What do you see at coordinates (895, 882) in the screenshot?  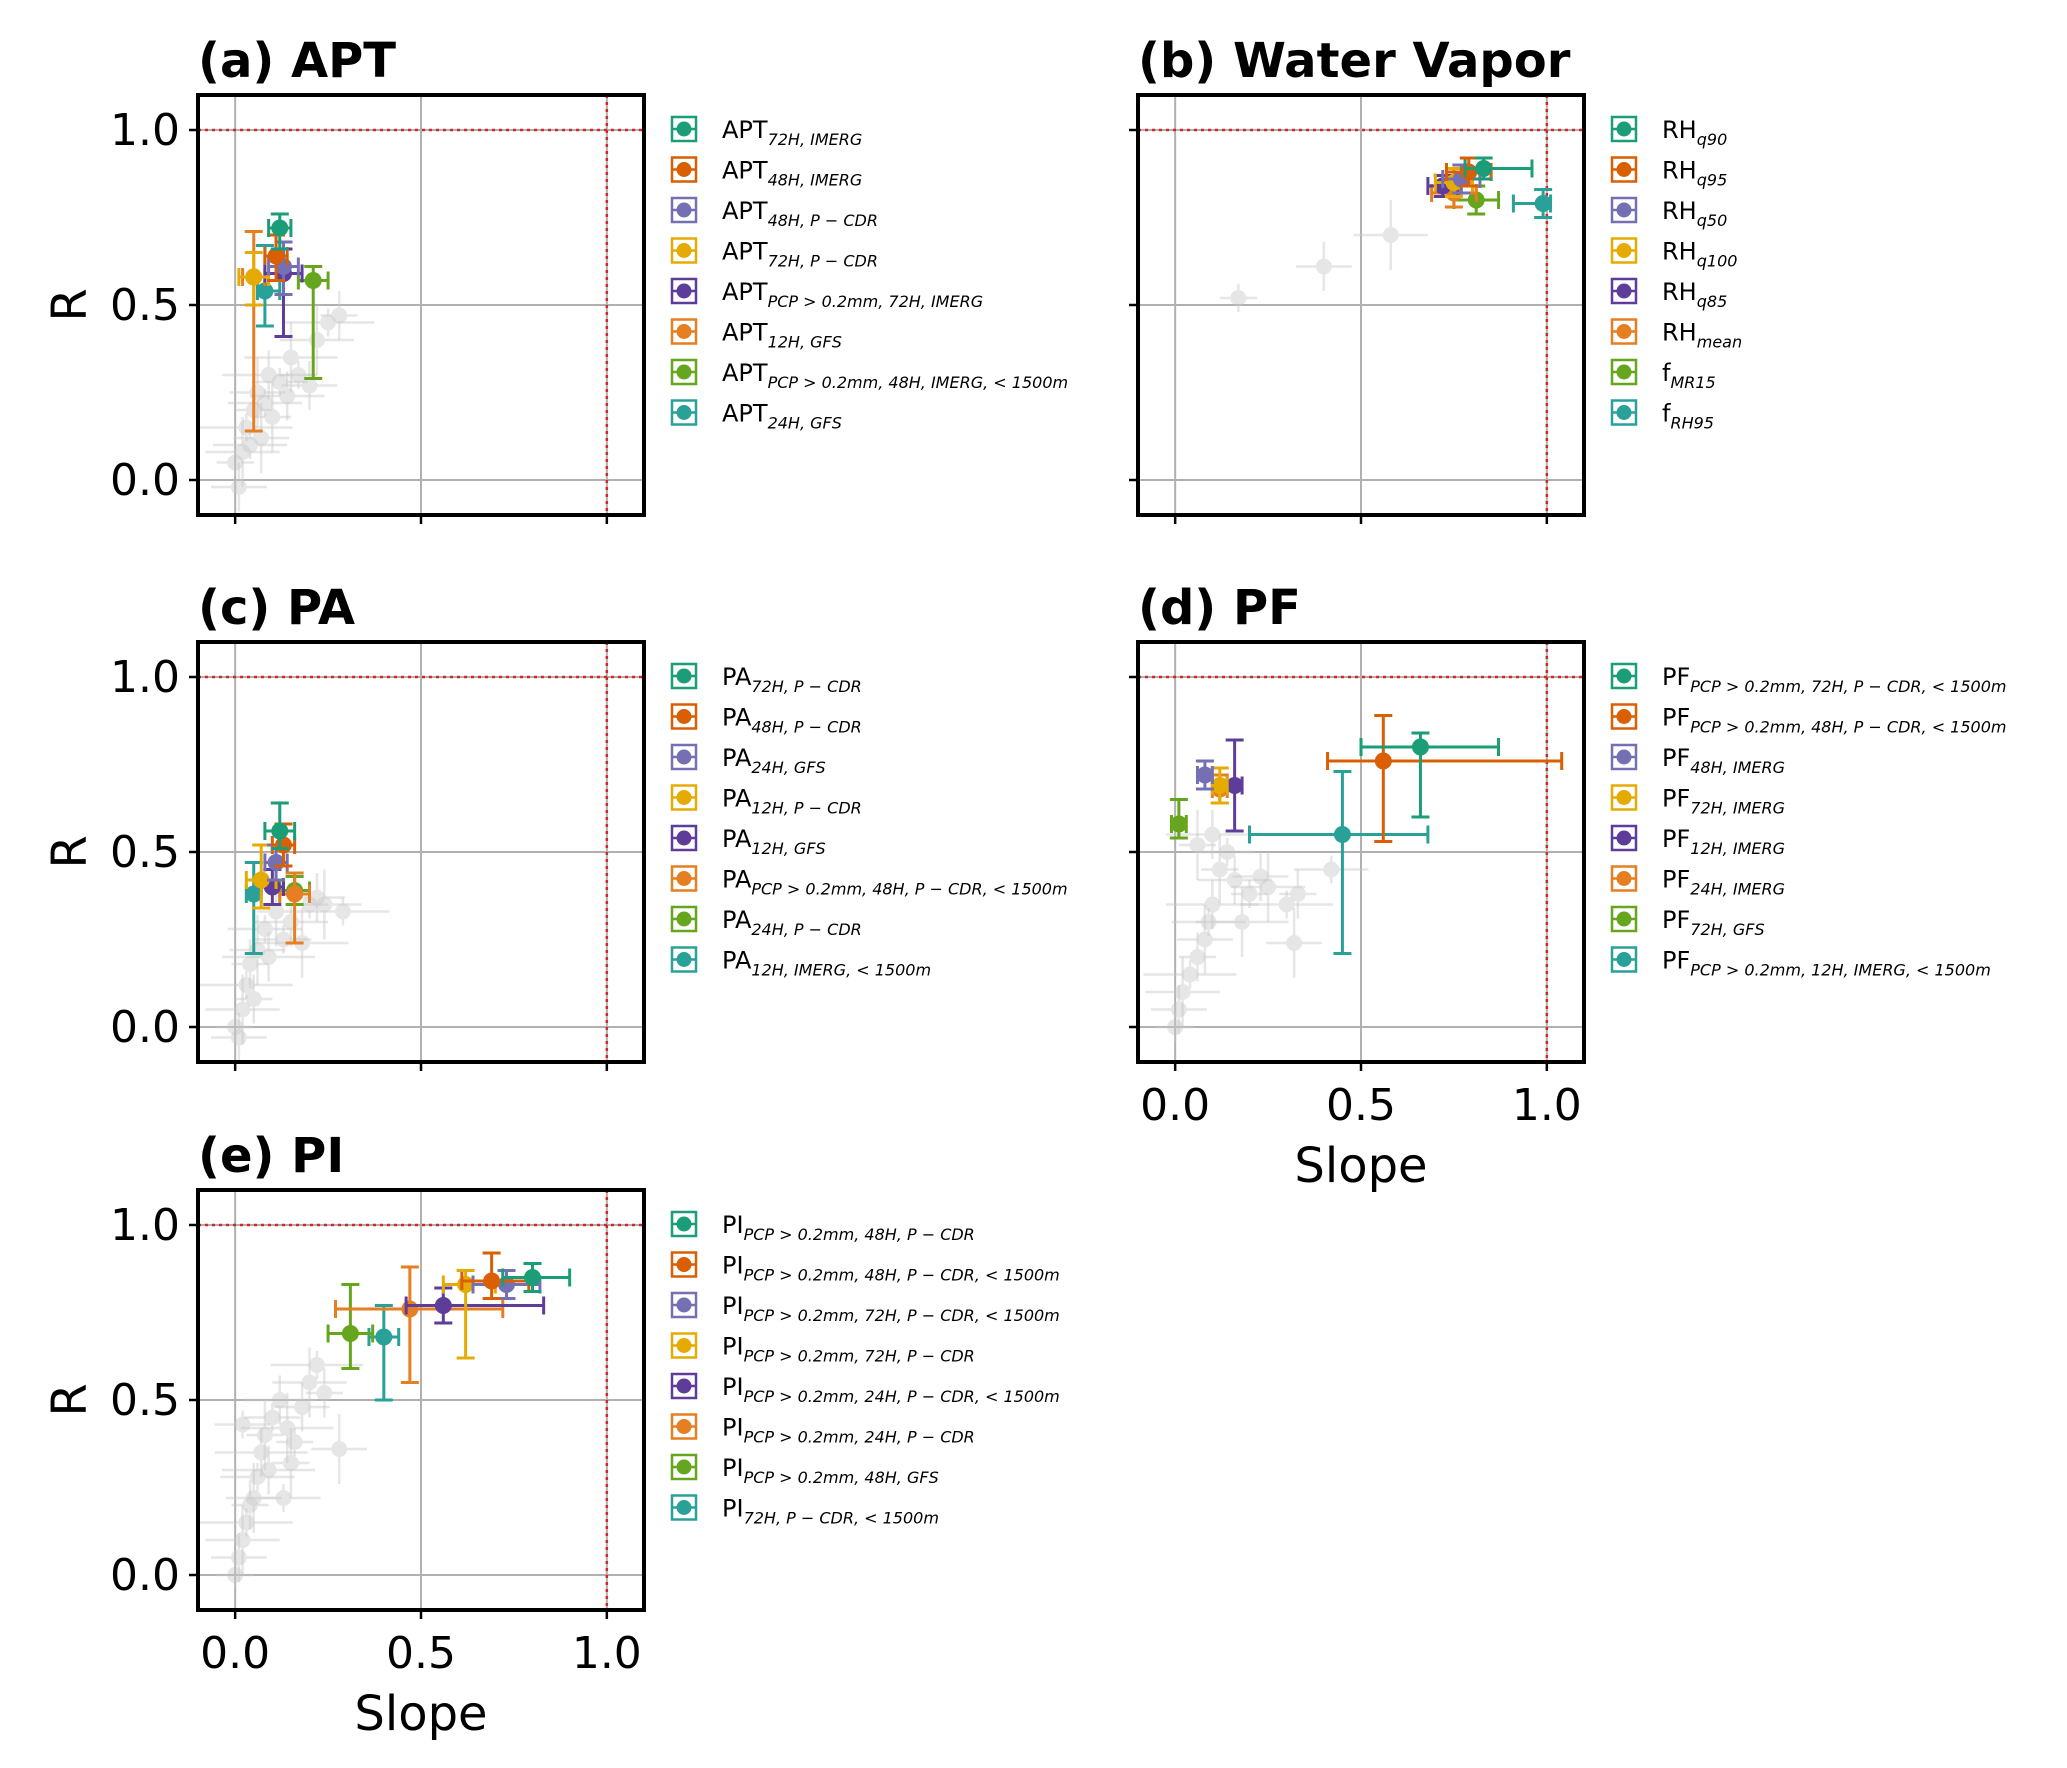 I see `legend-label: PAPCP > 0.2mm, 48H, P − CDR, < 1500m` at bounding box center [895, 882].